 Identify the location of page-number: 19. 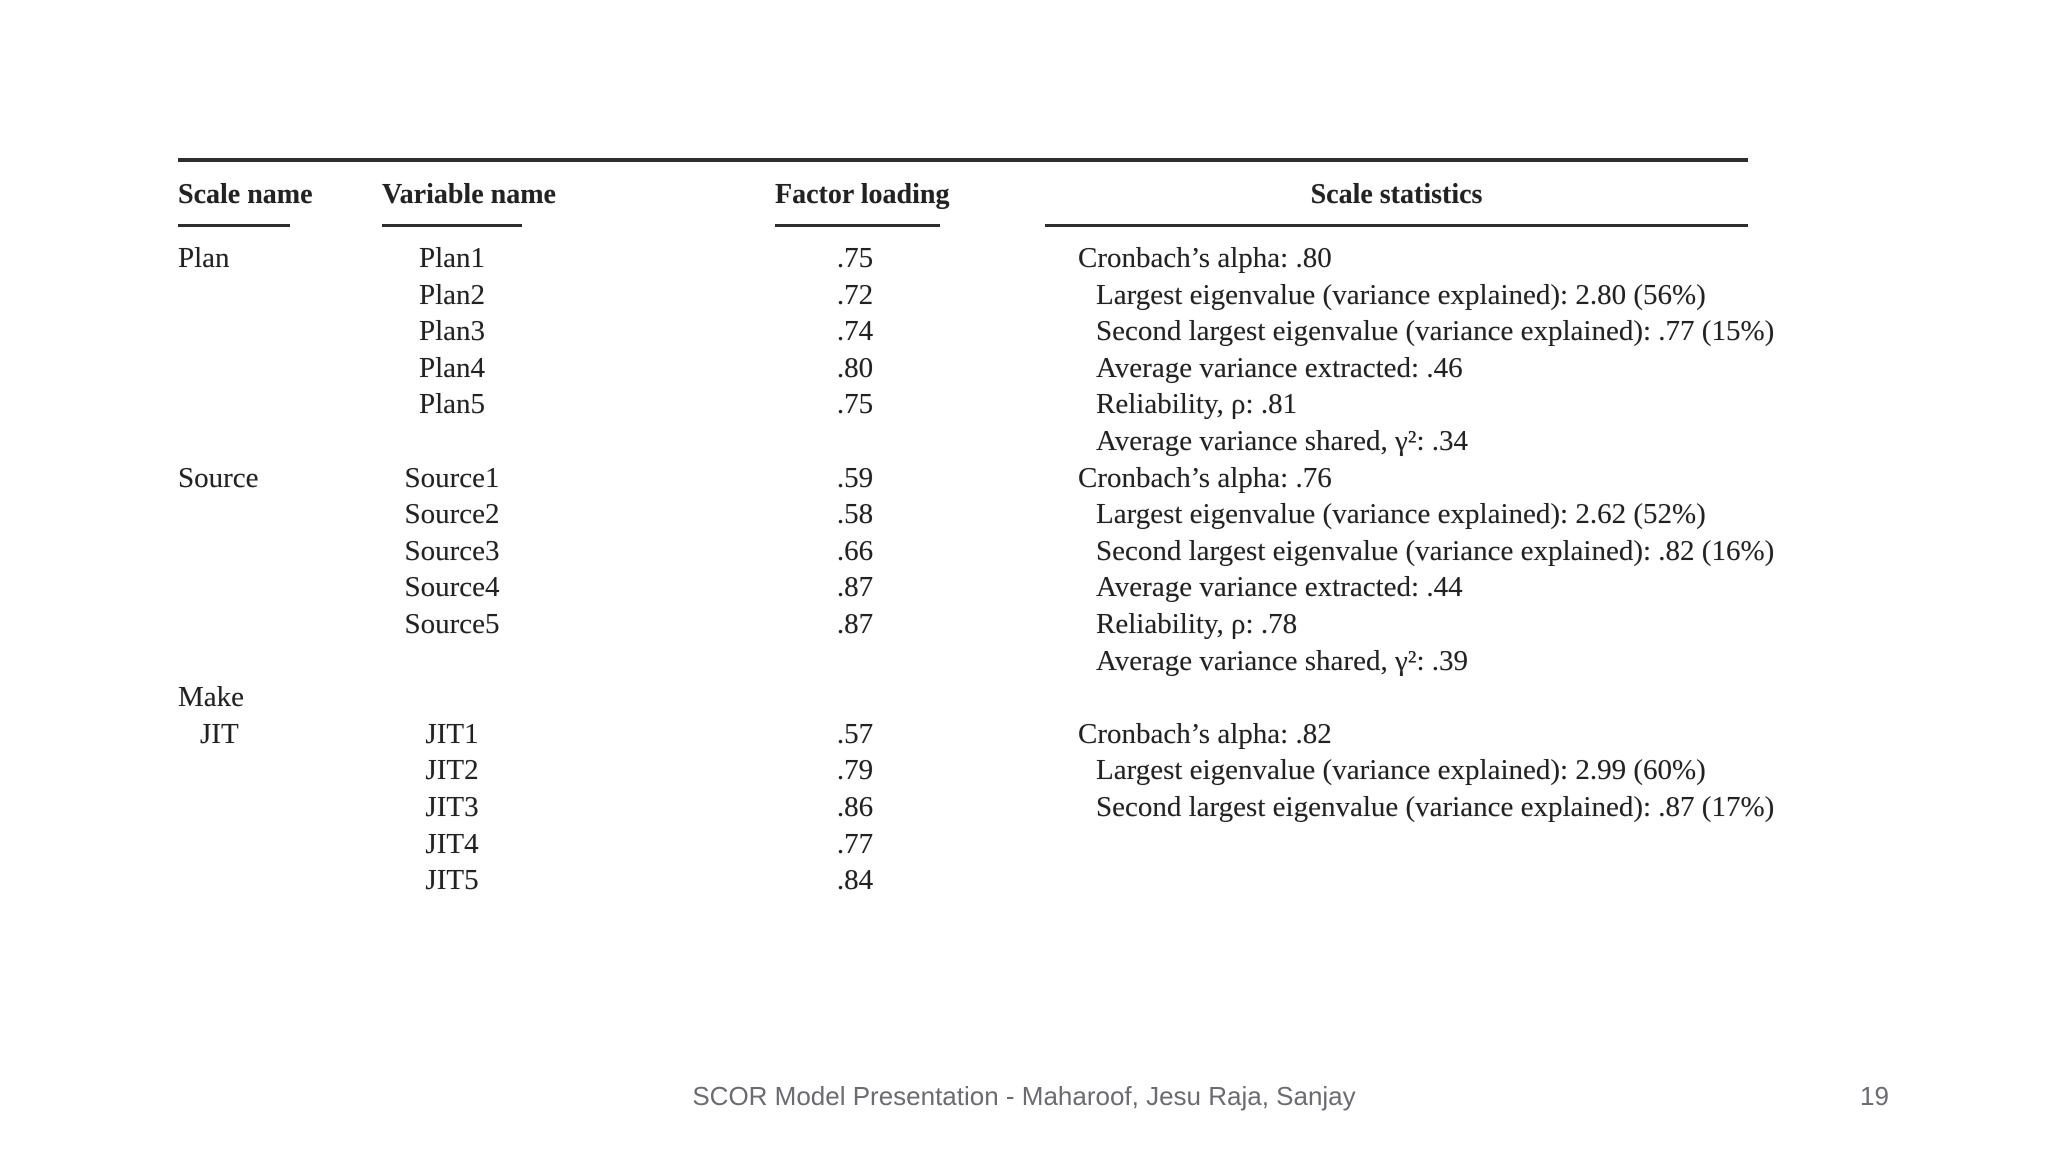
(1874, 1096).